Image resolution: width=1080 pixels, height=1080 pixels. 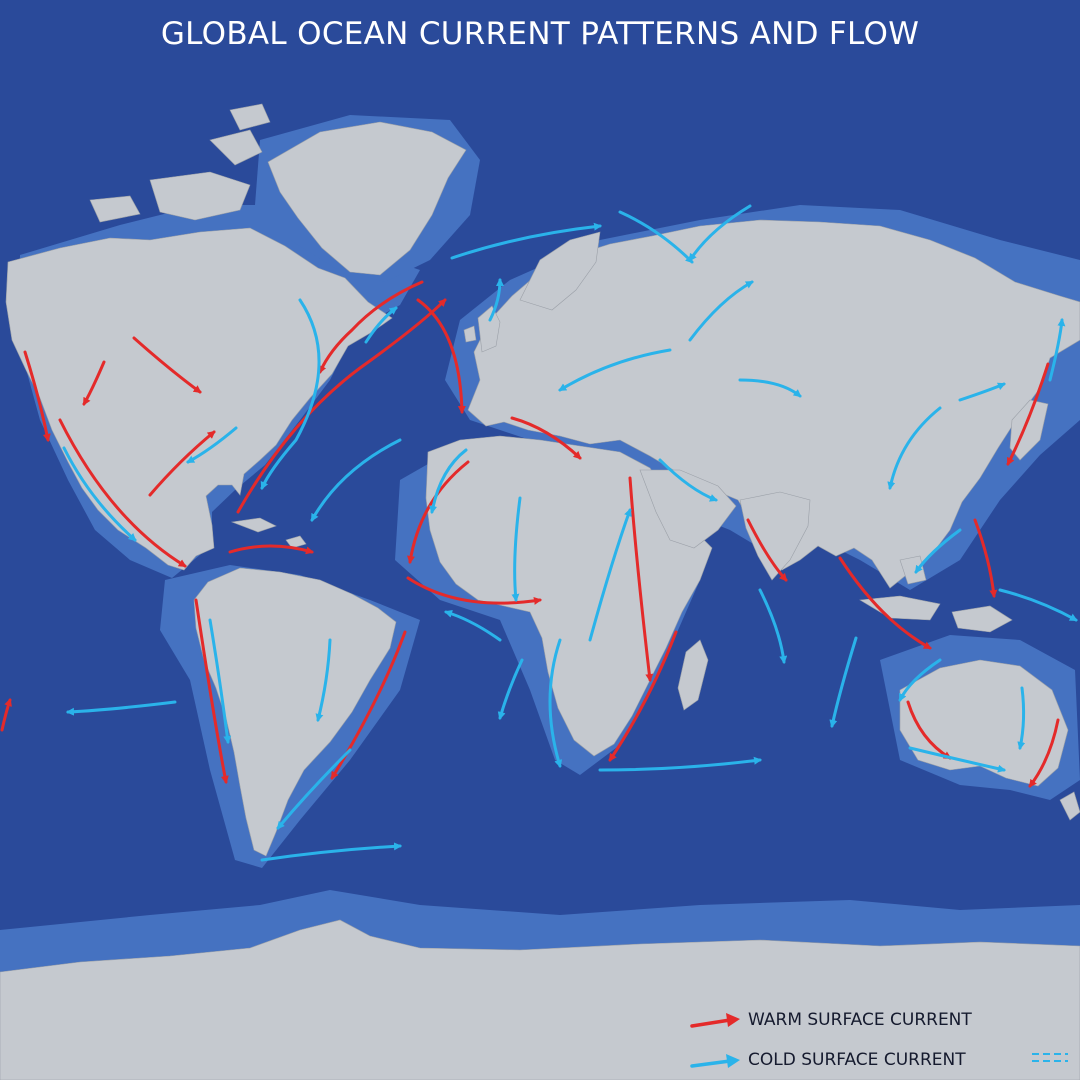 I want to click on new-zealand, so click(x=1069, y=806).